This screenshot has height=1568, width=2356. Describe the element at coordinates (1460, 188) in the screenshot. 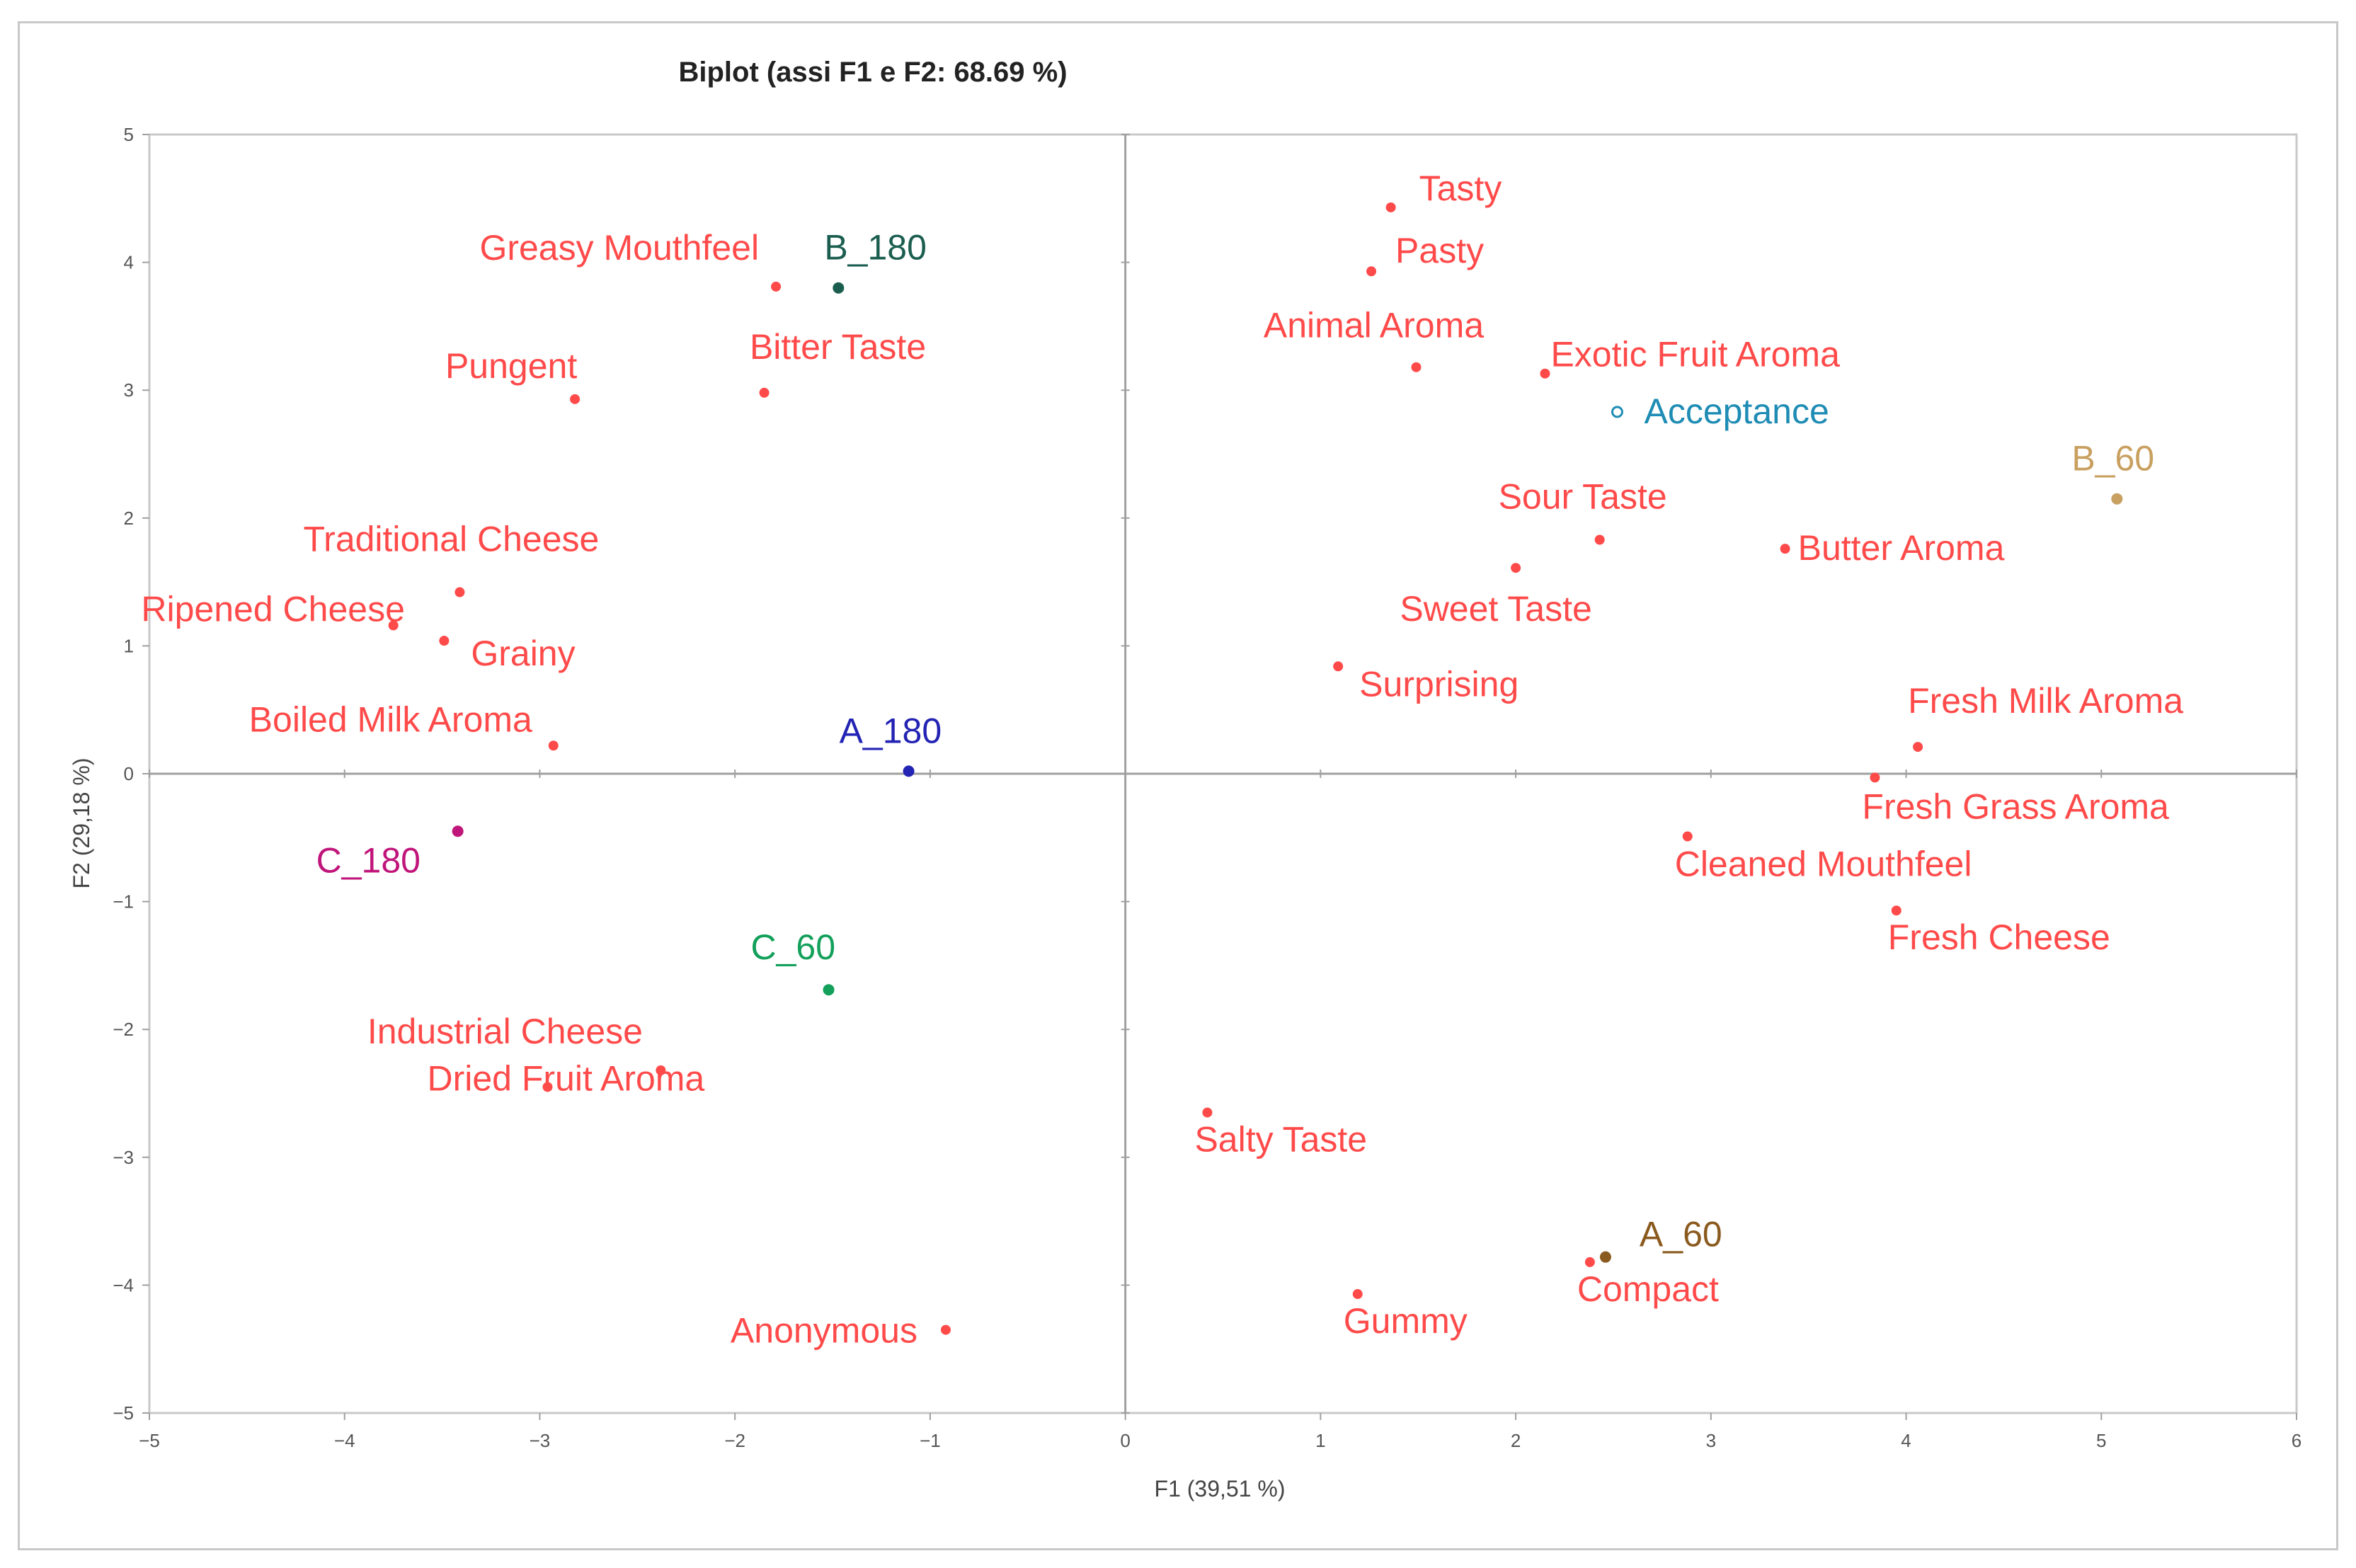

I see `label-tasty: Tasty` at that location.